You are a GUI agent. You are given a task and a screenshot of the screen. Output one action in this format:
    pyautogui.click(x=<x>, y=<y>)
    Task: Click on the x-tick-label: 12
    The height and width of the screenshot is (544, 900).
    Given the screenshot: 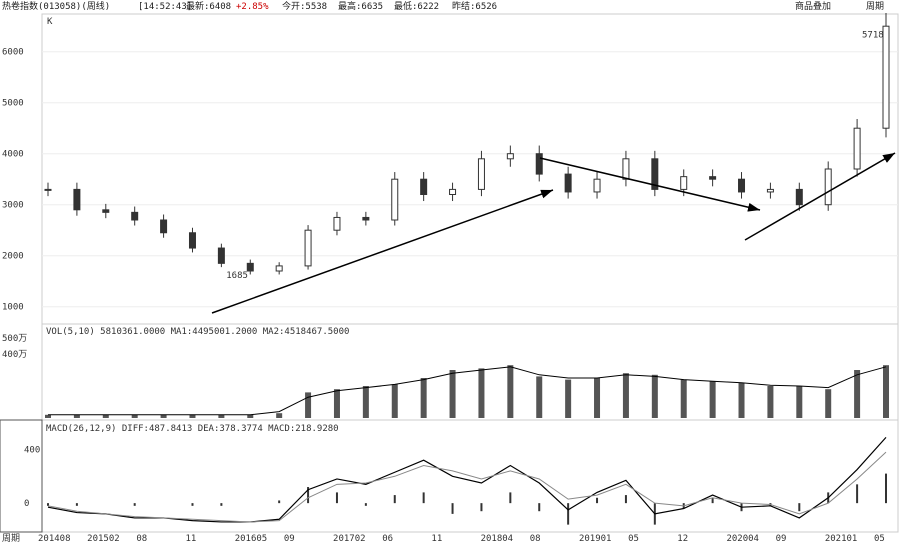 What is the action you would take?
    pyautogui.click(x=682, y=539)
    